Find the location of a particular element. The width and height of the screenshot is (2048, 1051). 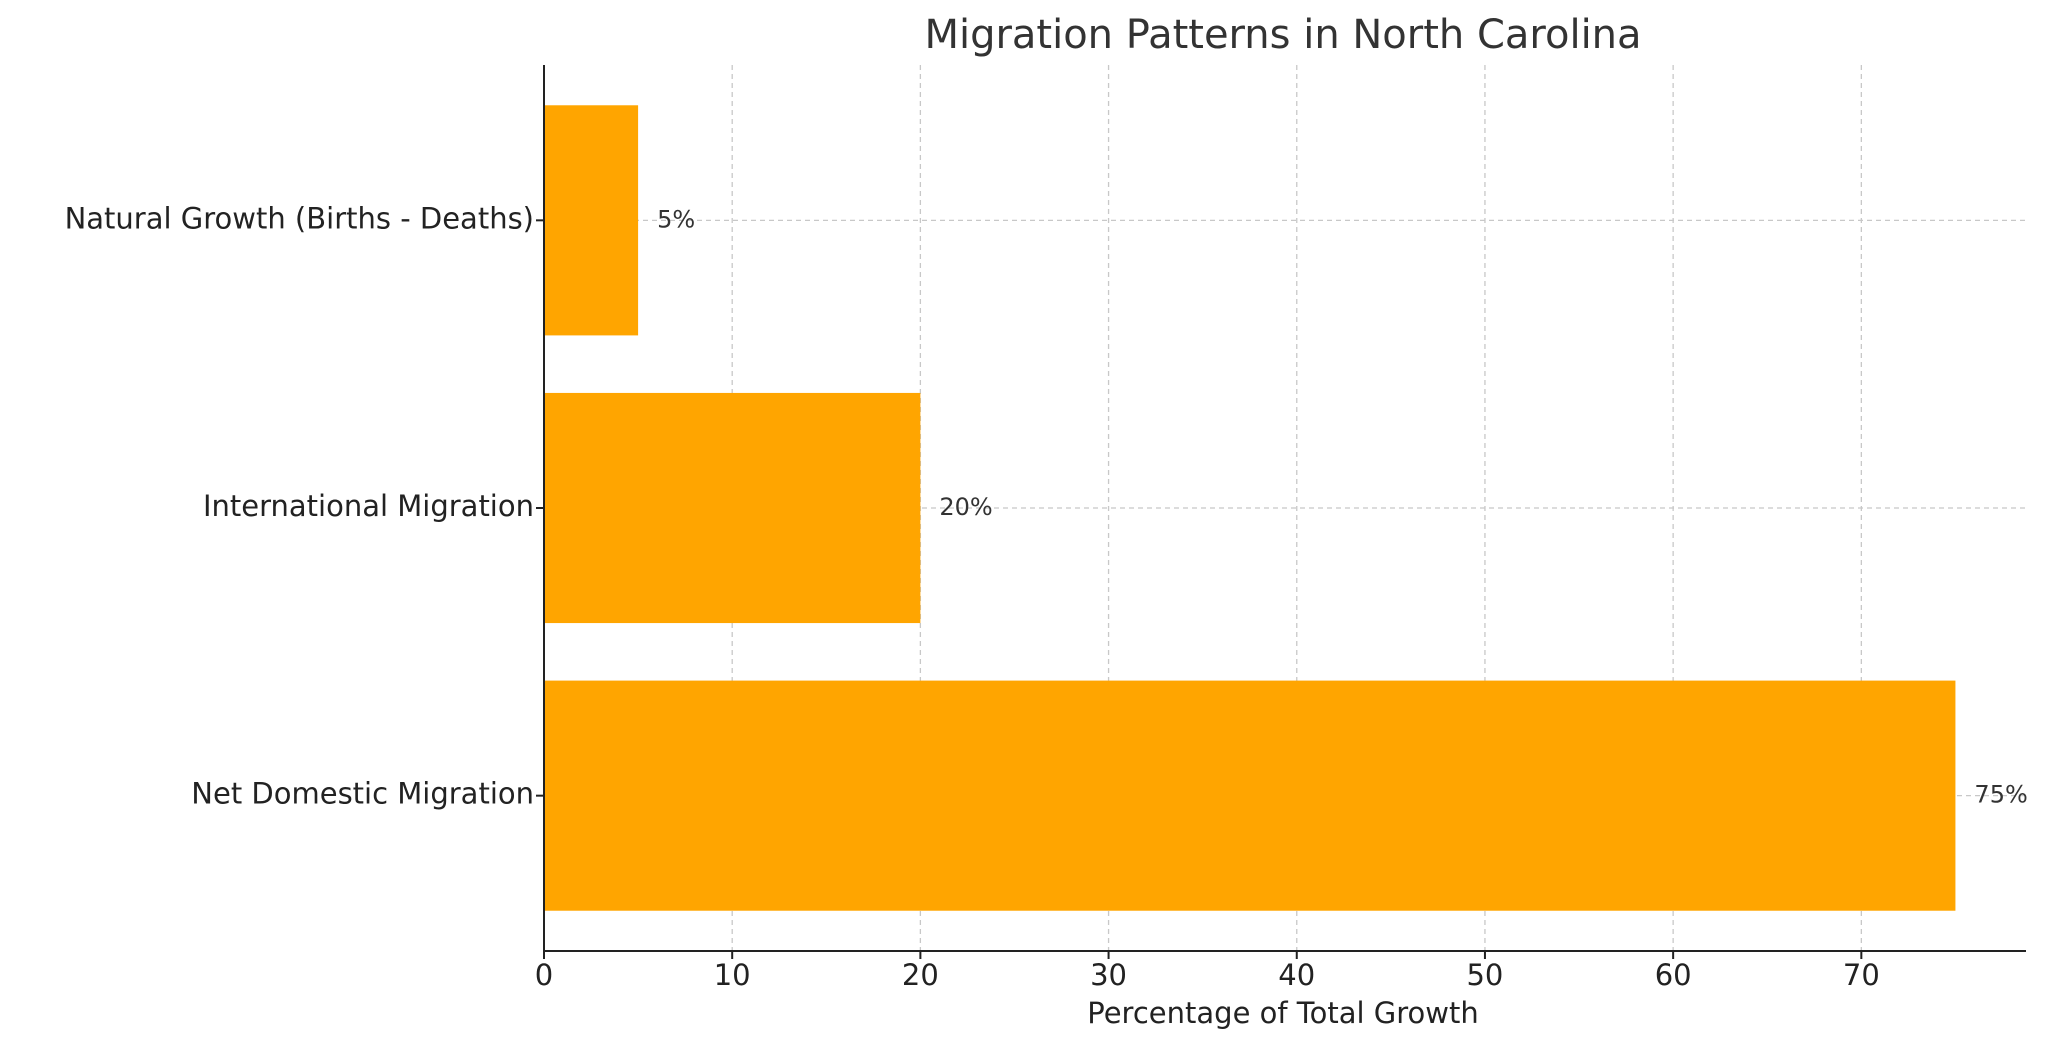

x-tick-label: 30 is located at coordinates (1108, 975).